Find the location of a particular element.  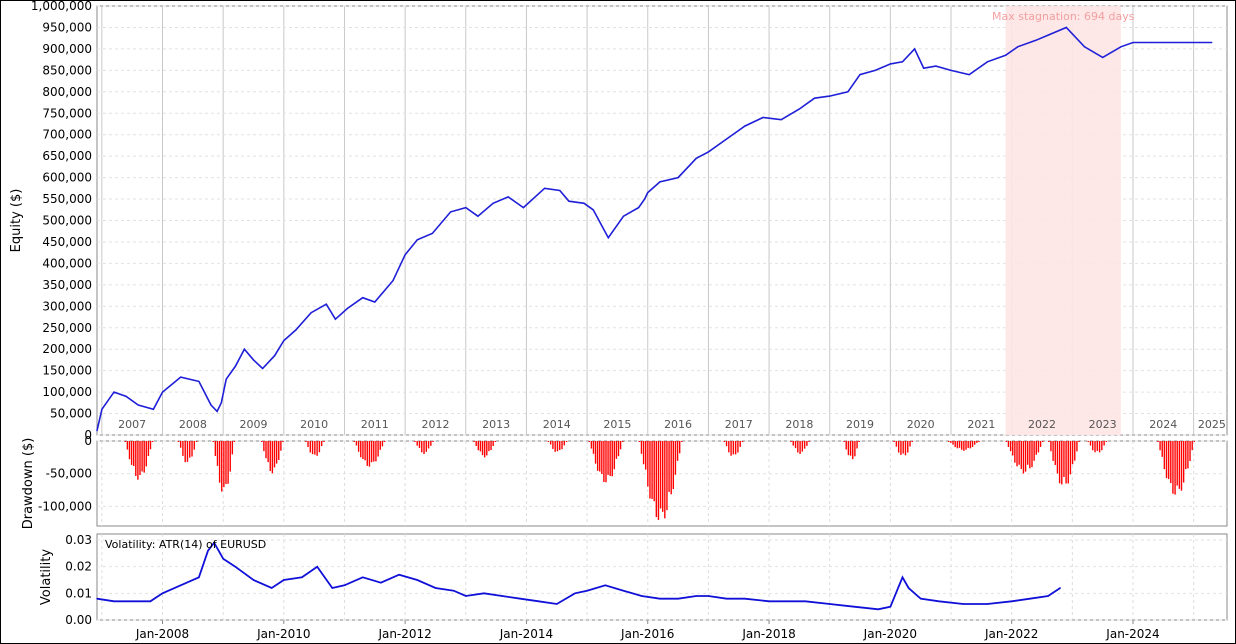

volatility-tick-label: 0.02 is located at coordinates (78, 567).